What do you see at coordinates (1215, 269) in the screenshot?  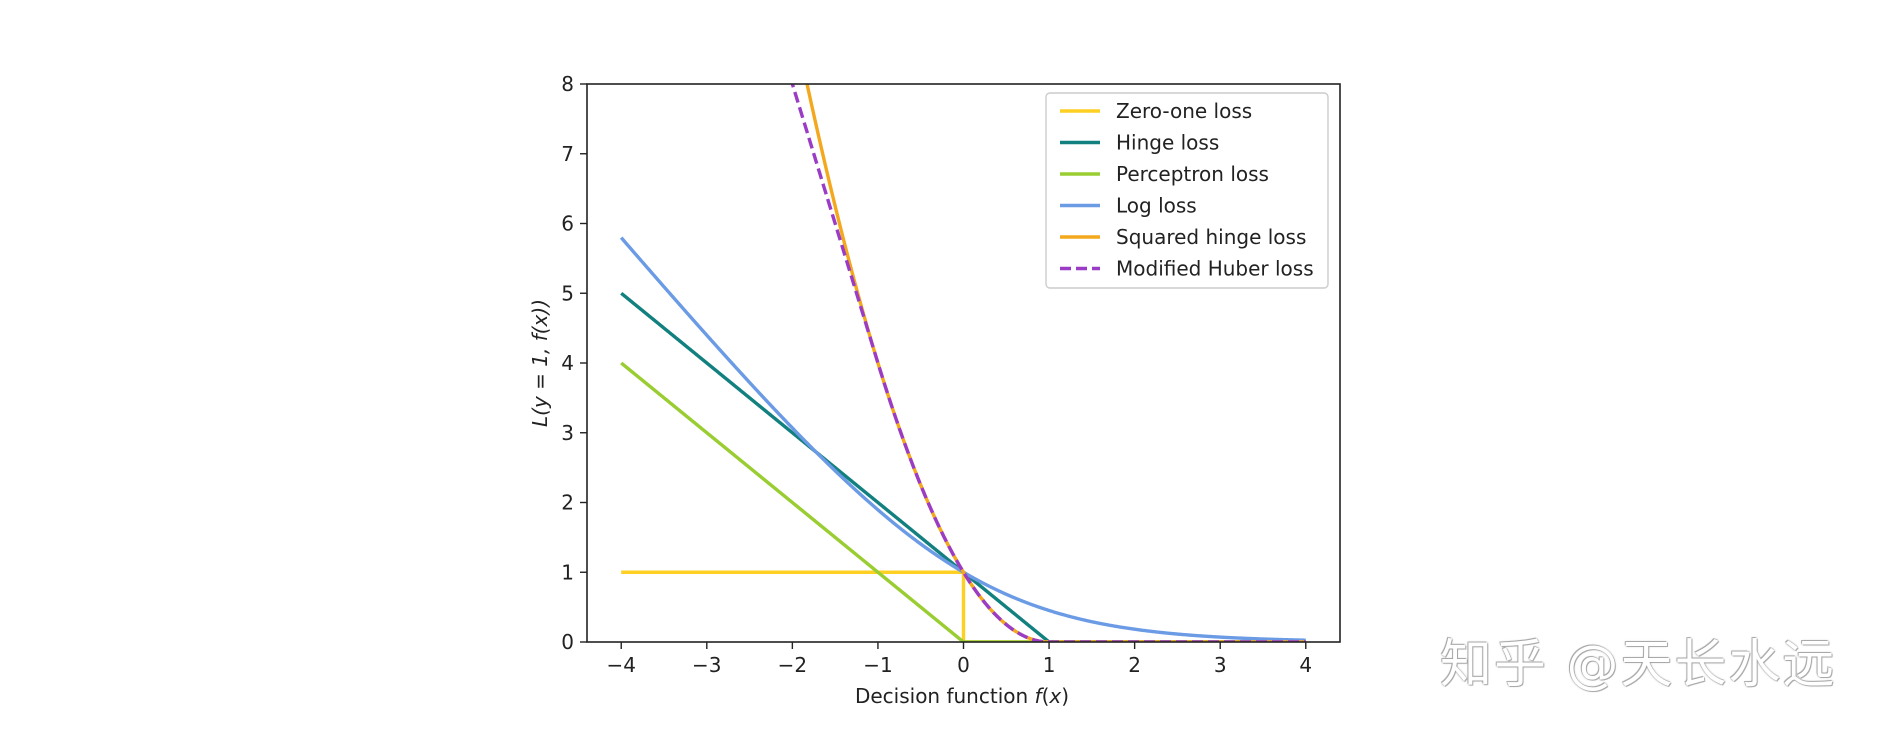 I see `legend-label: Modified Huber loss` at bounding box center [1215, 269].